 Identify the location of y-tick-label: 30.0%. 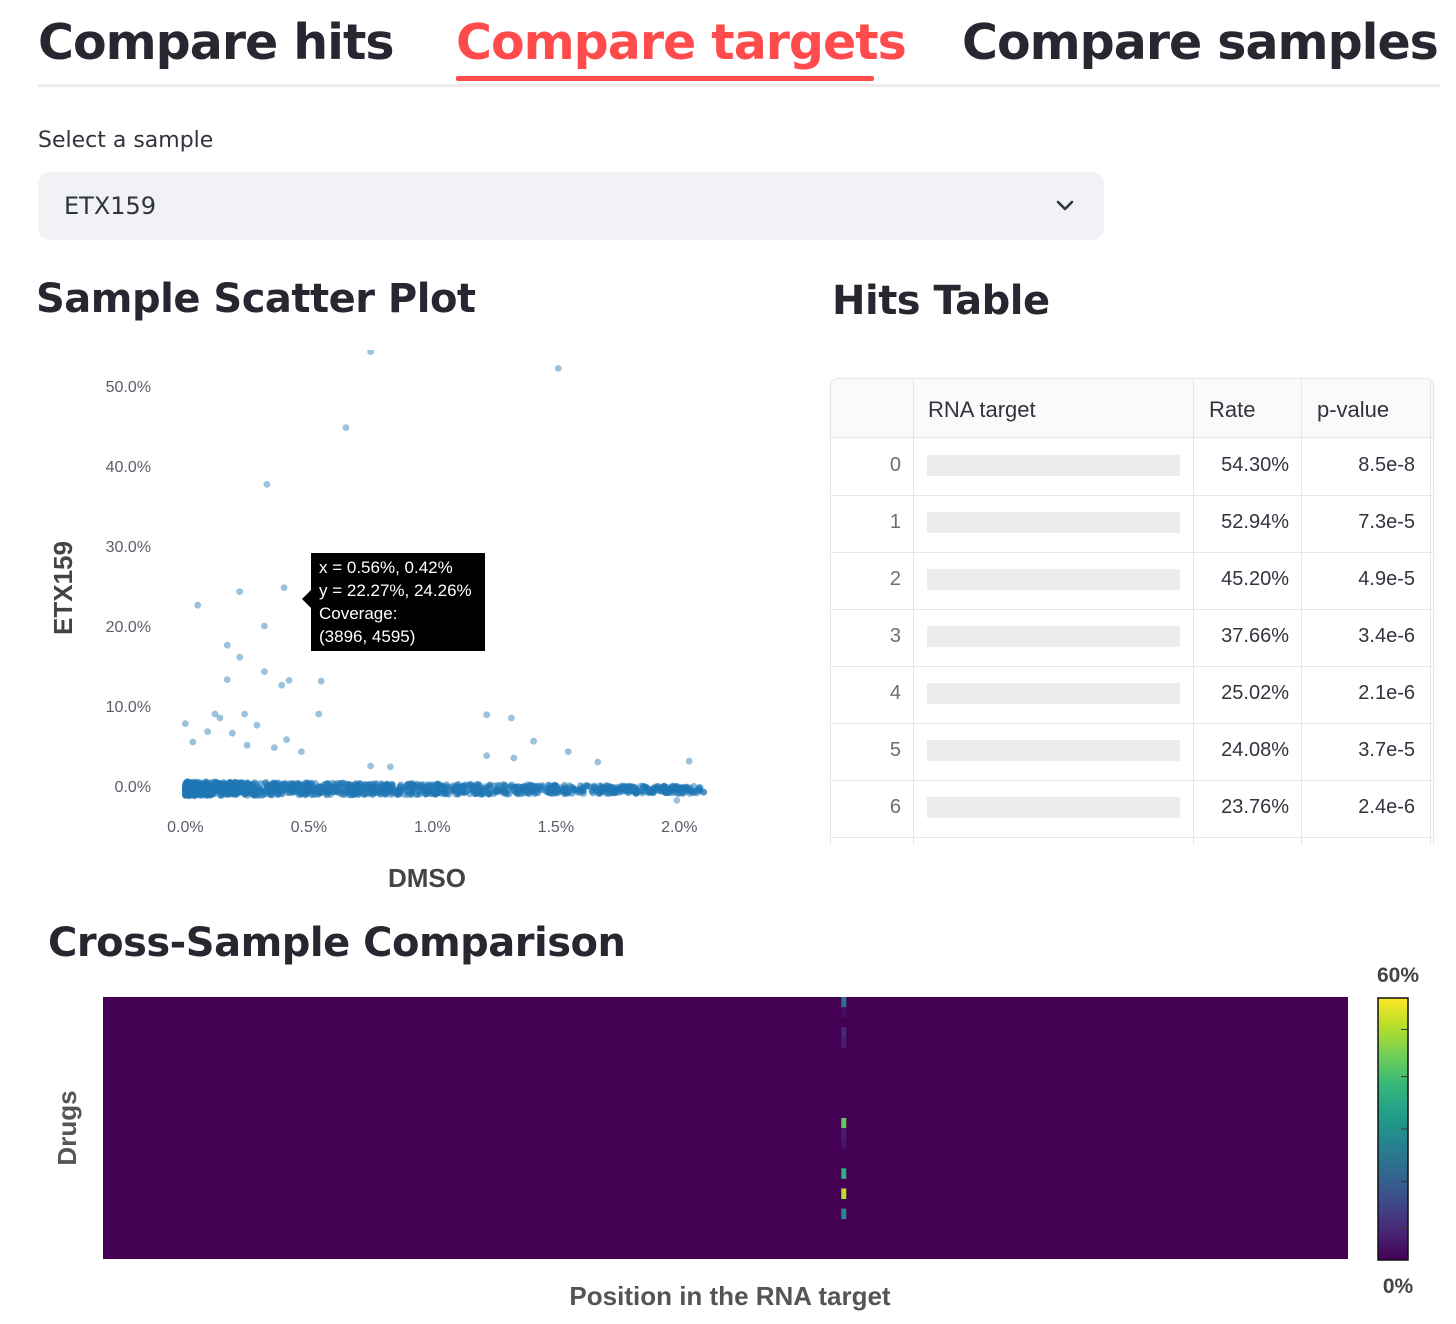
(128, 547).